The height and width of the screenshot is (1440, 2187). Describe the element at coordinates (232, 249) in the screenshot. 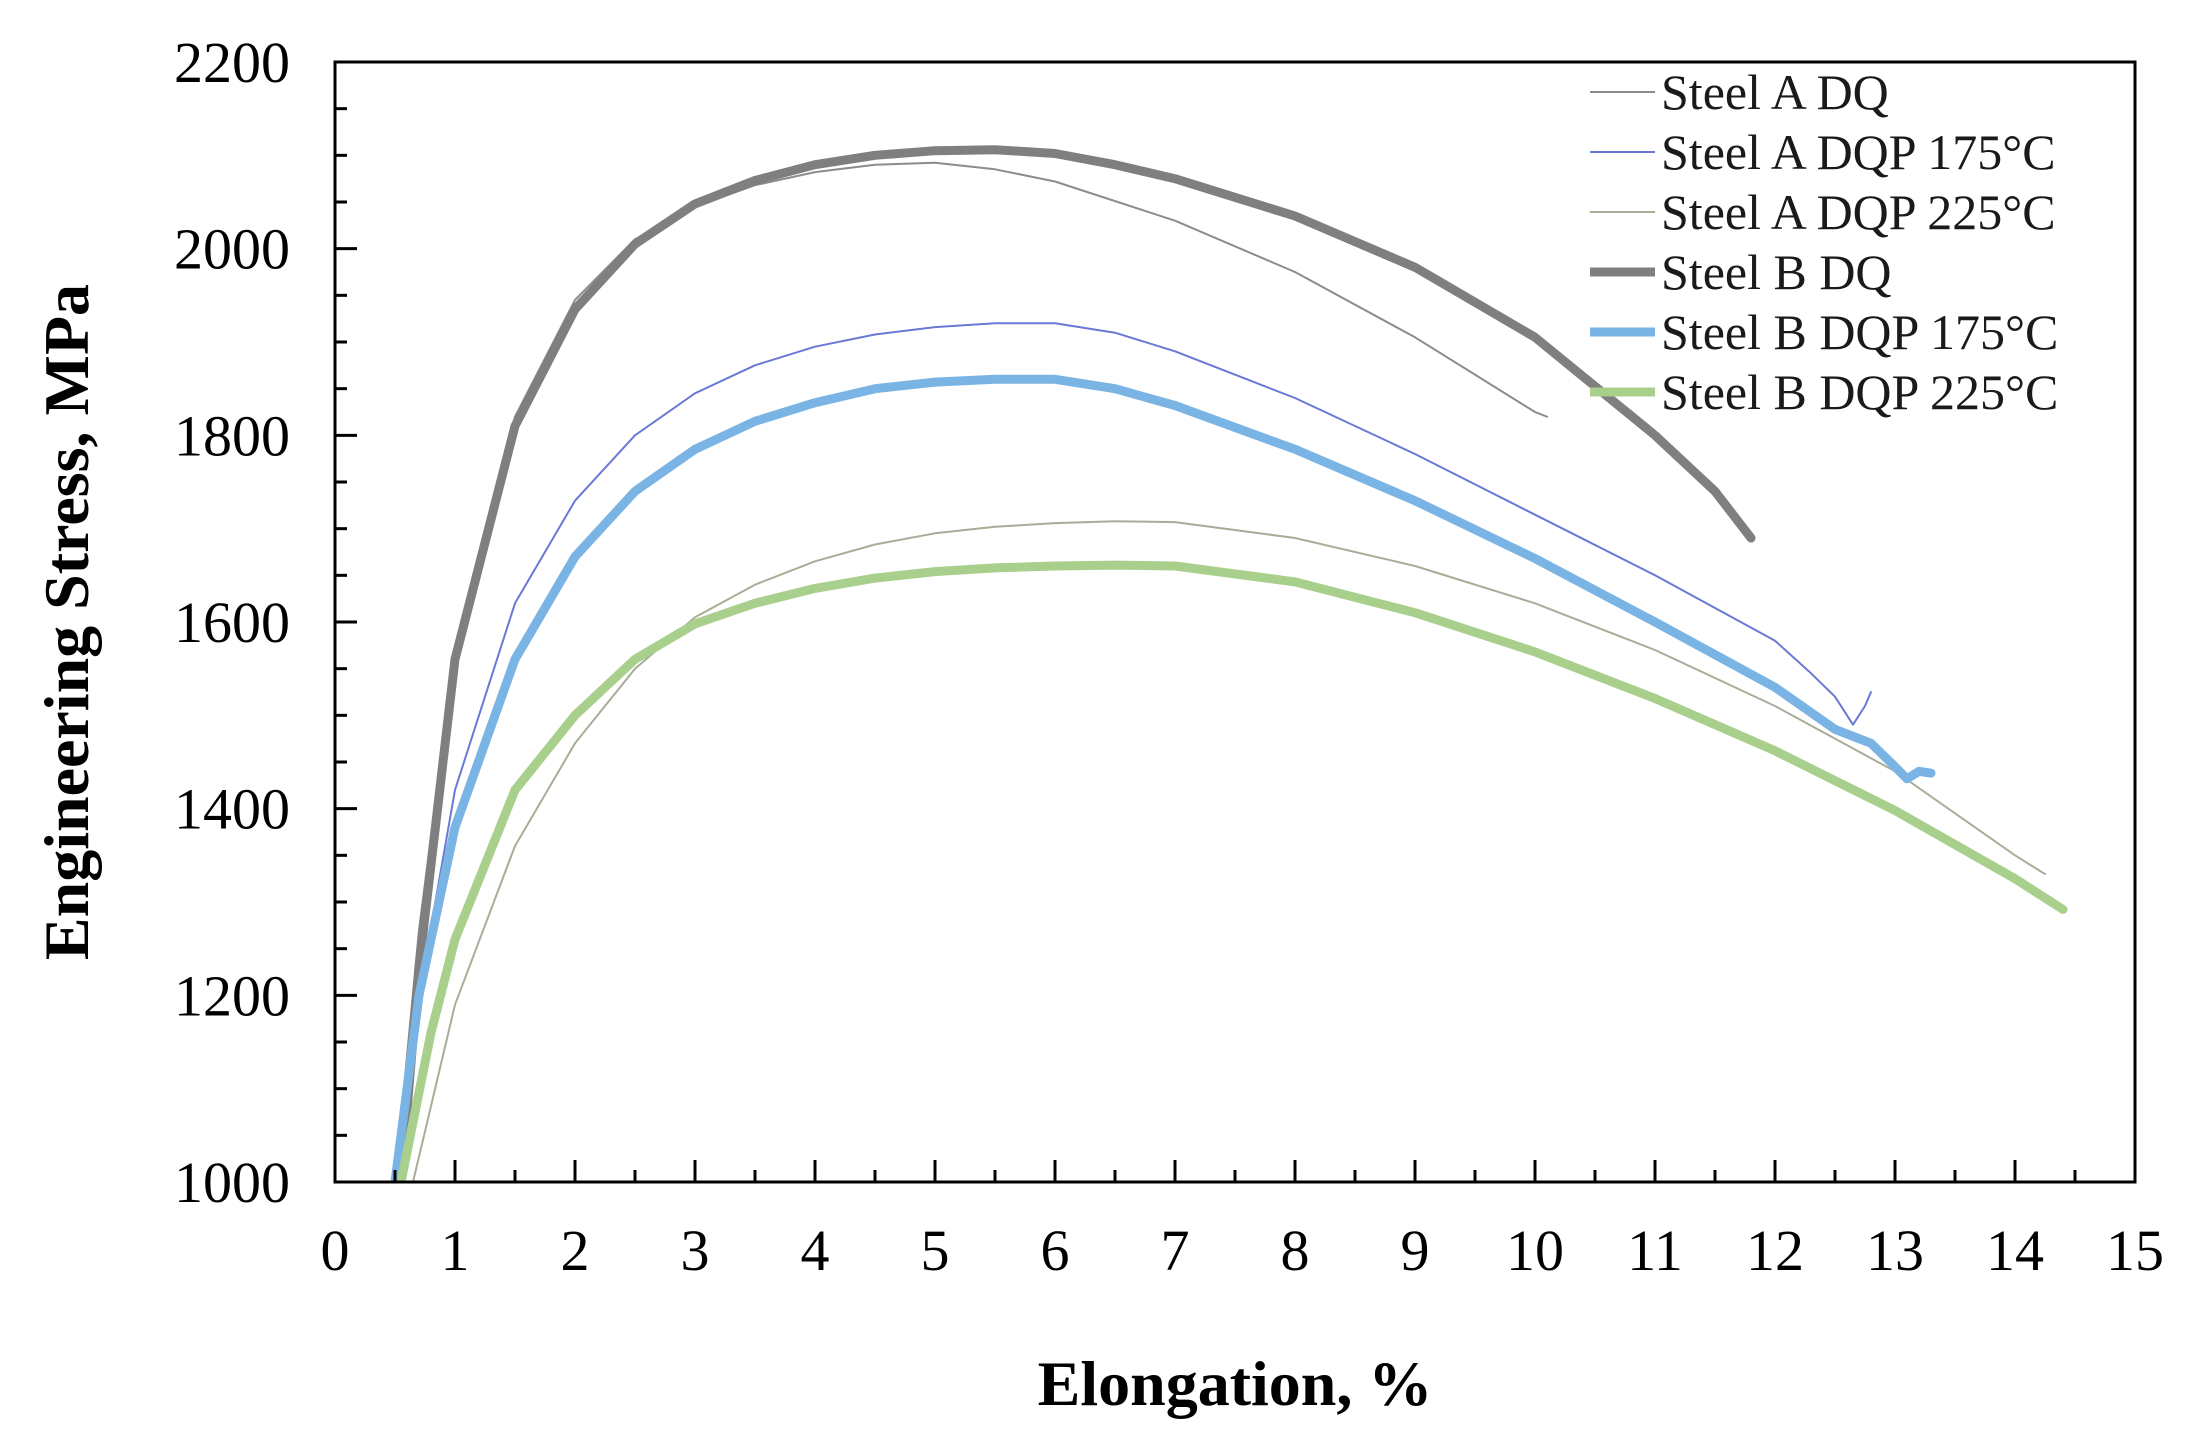

I see `y-tick-label: 2000` at that location.